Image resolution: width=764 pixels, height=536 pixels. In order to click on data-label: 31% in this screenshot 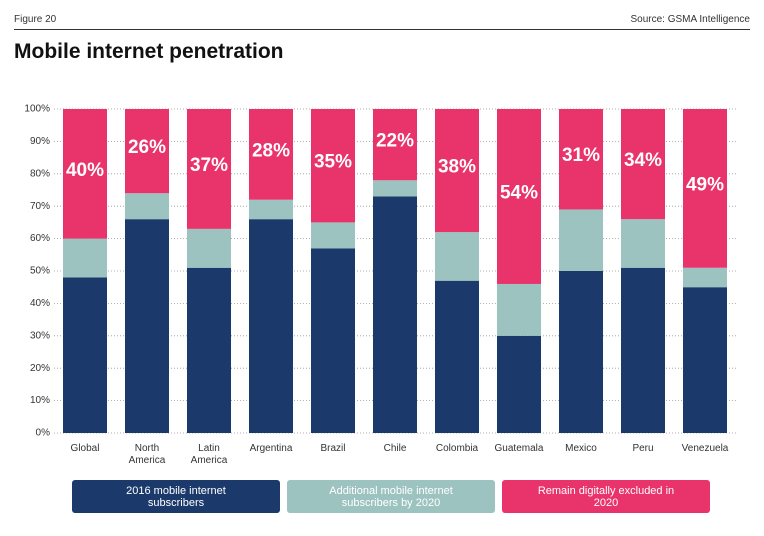, I will do `click(581, 155)`.